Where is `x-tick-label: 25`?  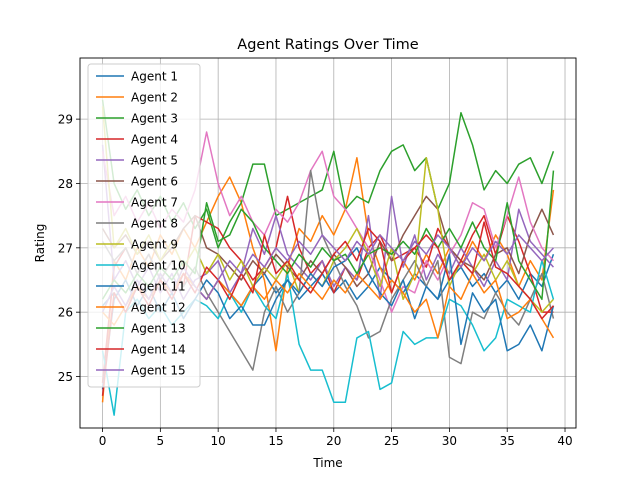 x-tick-label: 25 is located at coordinates (391, 441).